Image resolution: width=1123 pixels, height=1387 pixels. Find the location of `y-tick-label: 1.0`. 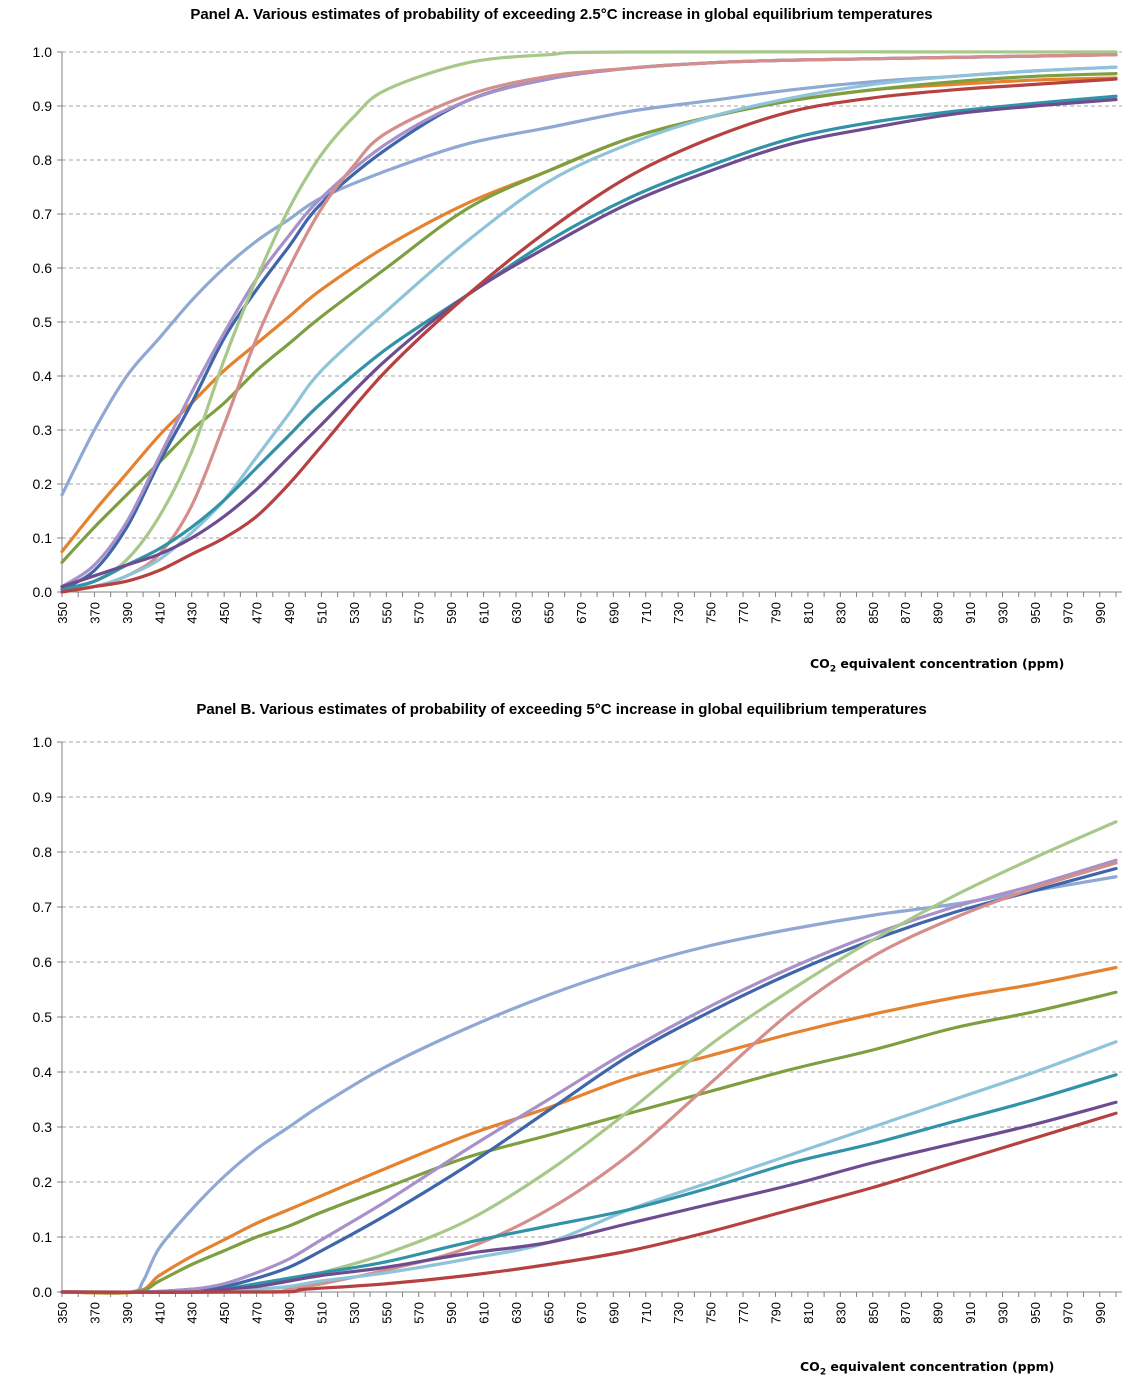

y-tick-label: 1.0 is located at coordinates (43, 742).